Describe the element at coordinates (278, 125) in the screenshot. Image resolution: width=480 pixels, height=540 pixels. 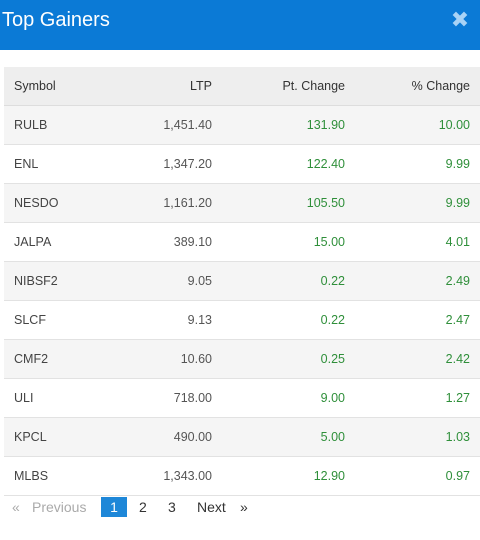
I see `cell-pt-change: 131.90` at that location.